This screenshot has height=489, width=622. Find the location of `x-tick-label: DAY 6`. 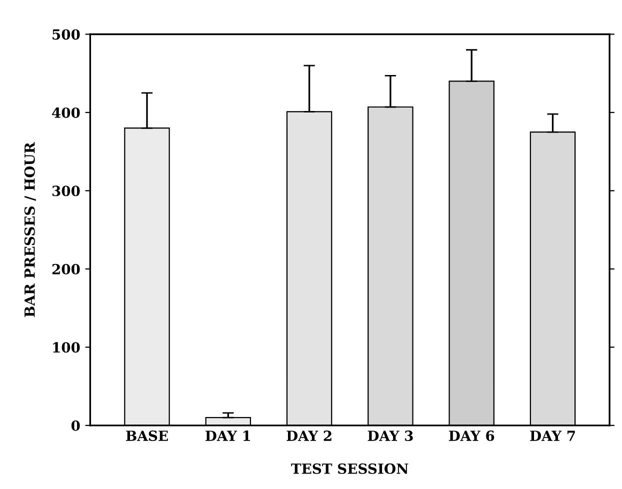

x-tick-label: DAY 6 is located at coordinates (471, 436).